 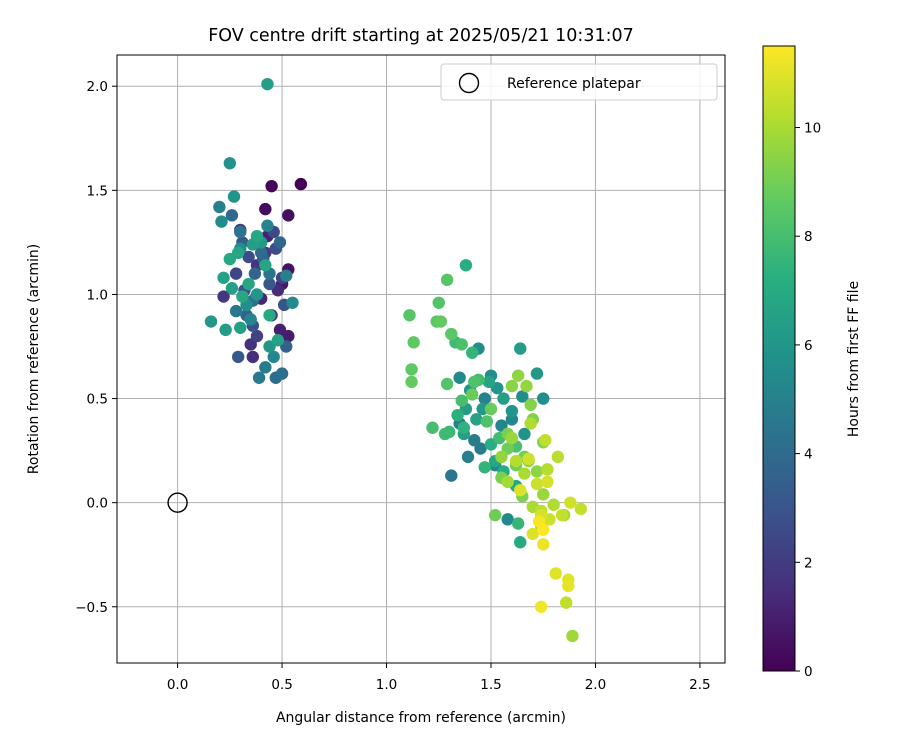 What do you see at coordinates (595, 685) in the screenshot?
I see `x-tick-label: 2.0` at bounding box center [595, 685].